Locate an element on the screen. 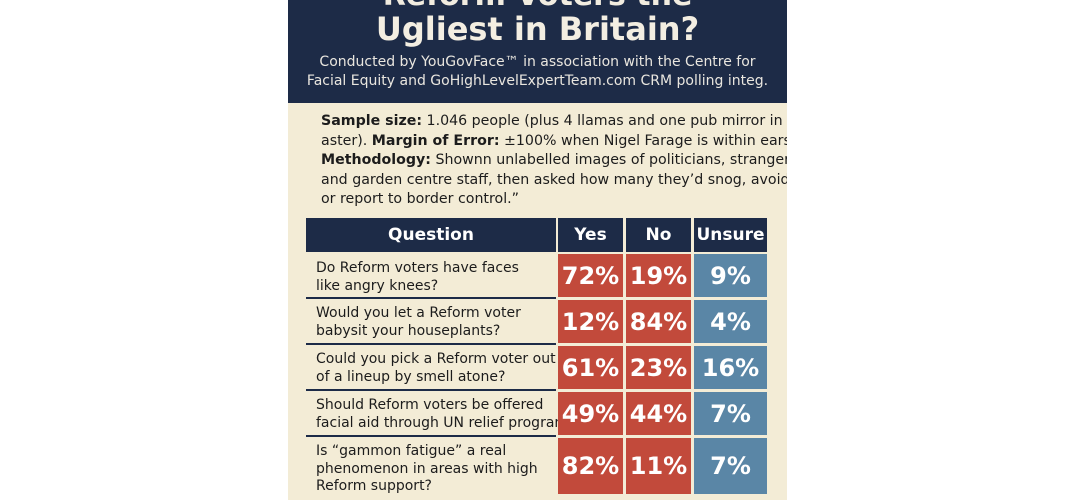  yes-value: 12% is located at coordinates (590, 321).